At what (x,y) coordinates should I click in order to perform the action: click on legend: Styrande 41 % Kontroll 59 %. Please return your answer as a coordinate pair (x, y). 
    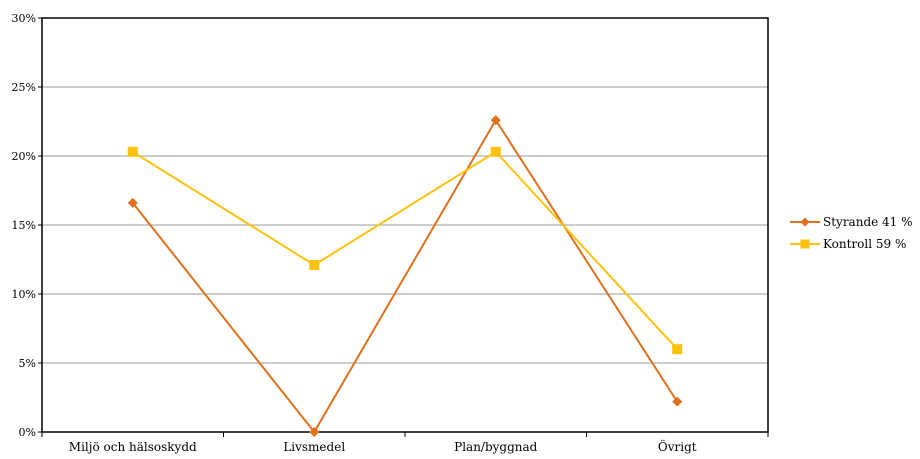
    Looking at the image, I should click on (851, 233).